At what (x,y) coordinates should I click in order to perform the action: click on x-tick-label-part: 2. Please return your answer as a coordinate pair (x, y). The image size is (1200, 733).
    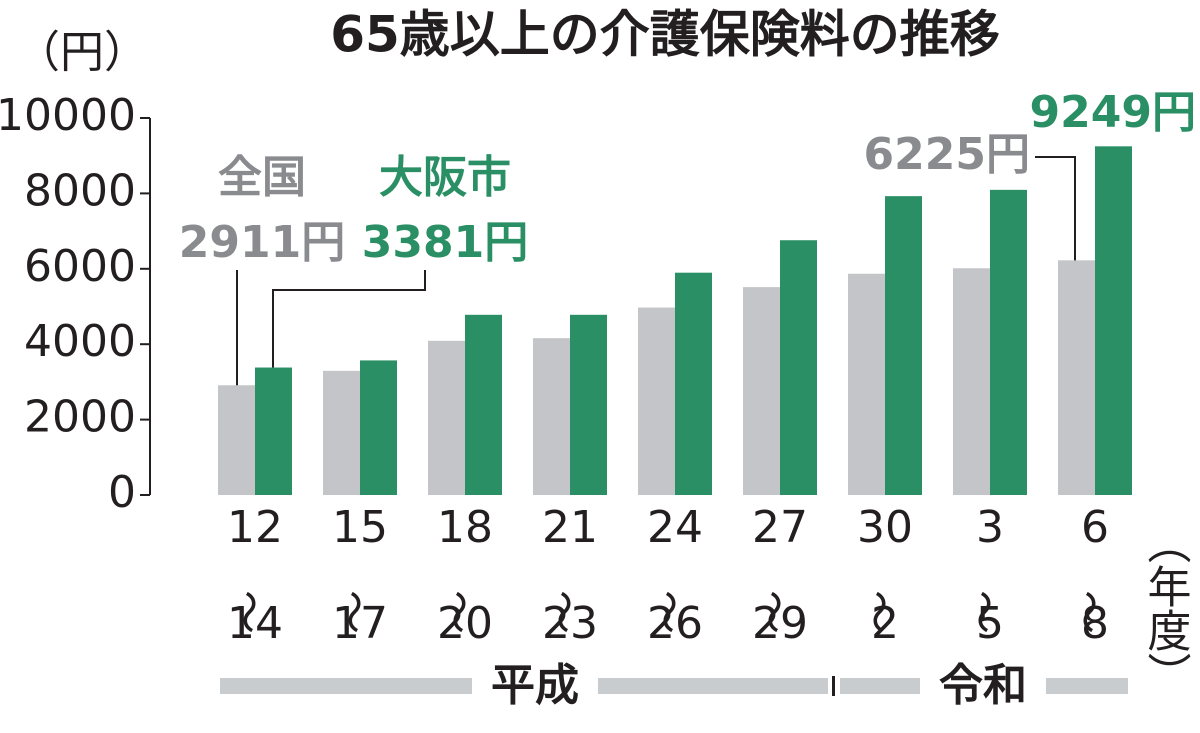
    Looking at the image, I should click on (885, 623).